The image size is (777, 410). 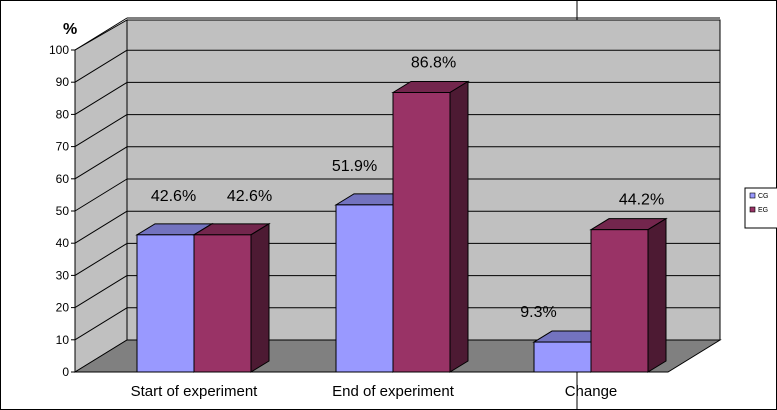 I want to click on y-tick-label: 10, so click(x=63, y=340).